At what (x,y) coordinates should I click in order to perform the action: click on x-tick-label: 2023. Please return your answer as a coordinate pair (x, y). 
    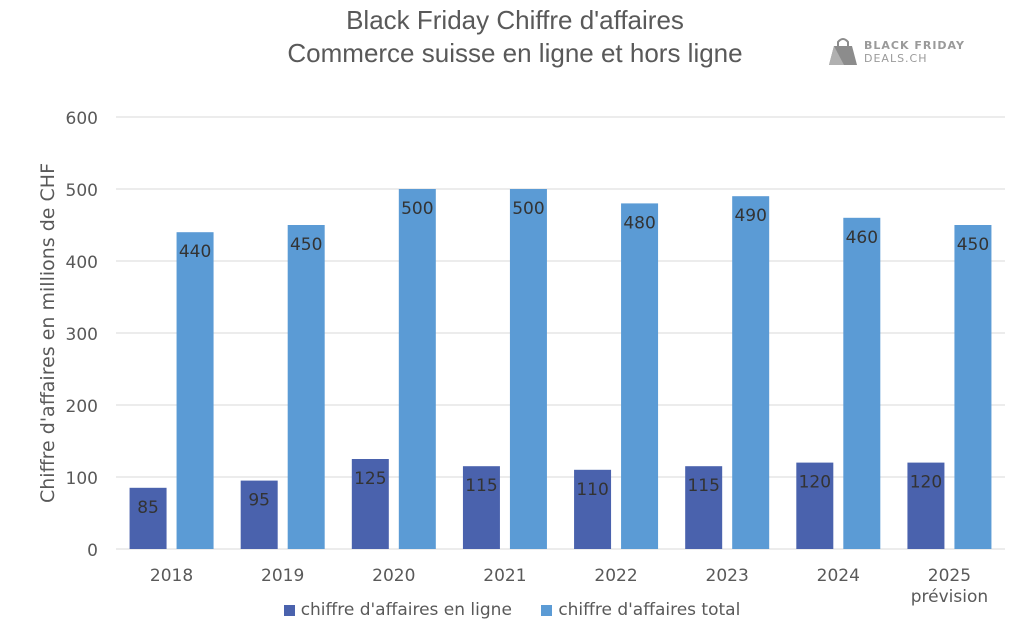
    Looking at the image, I should click on (727, 576).